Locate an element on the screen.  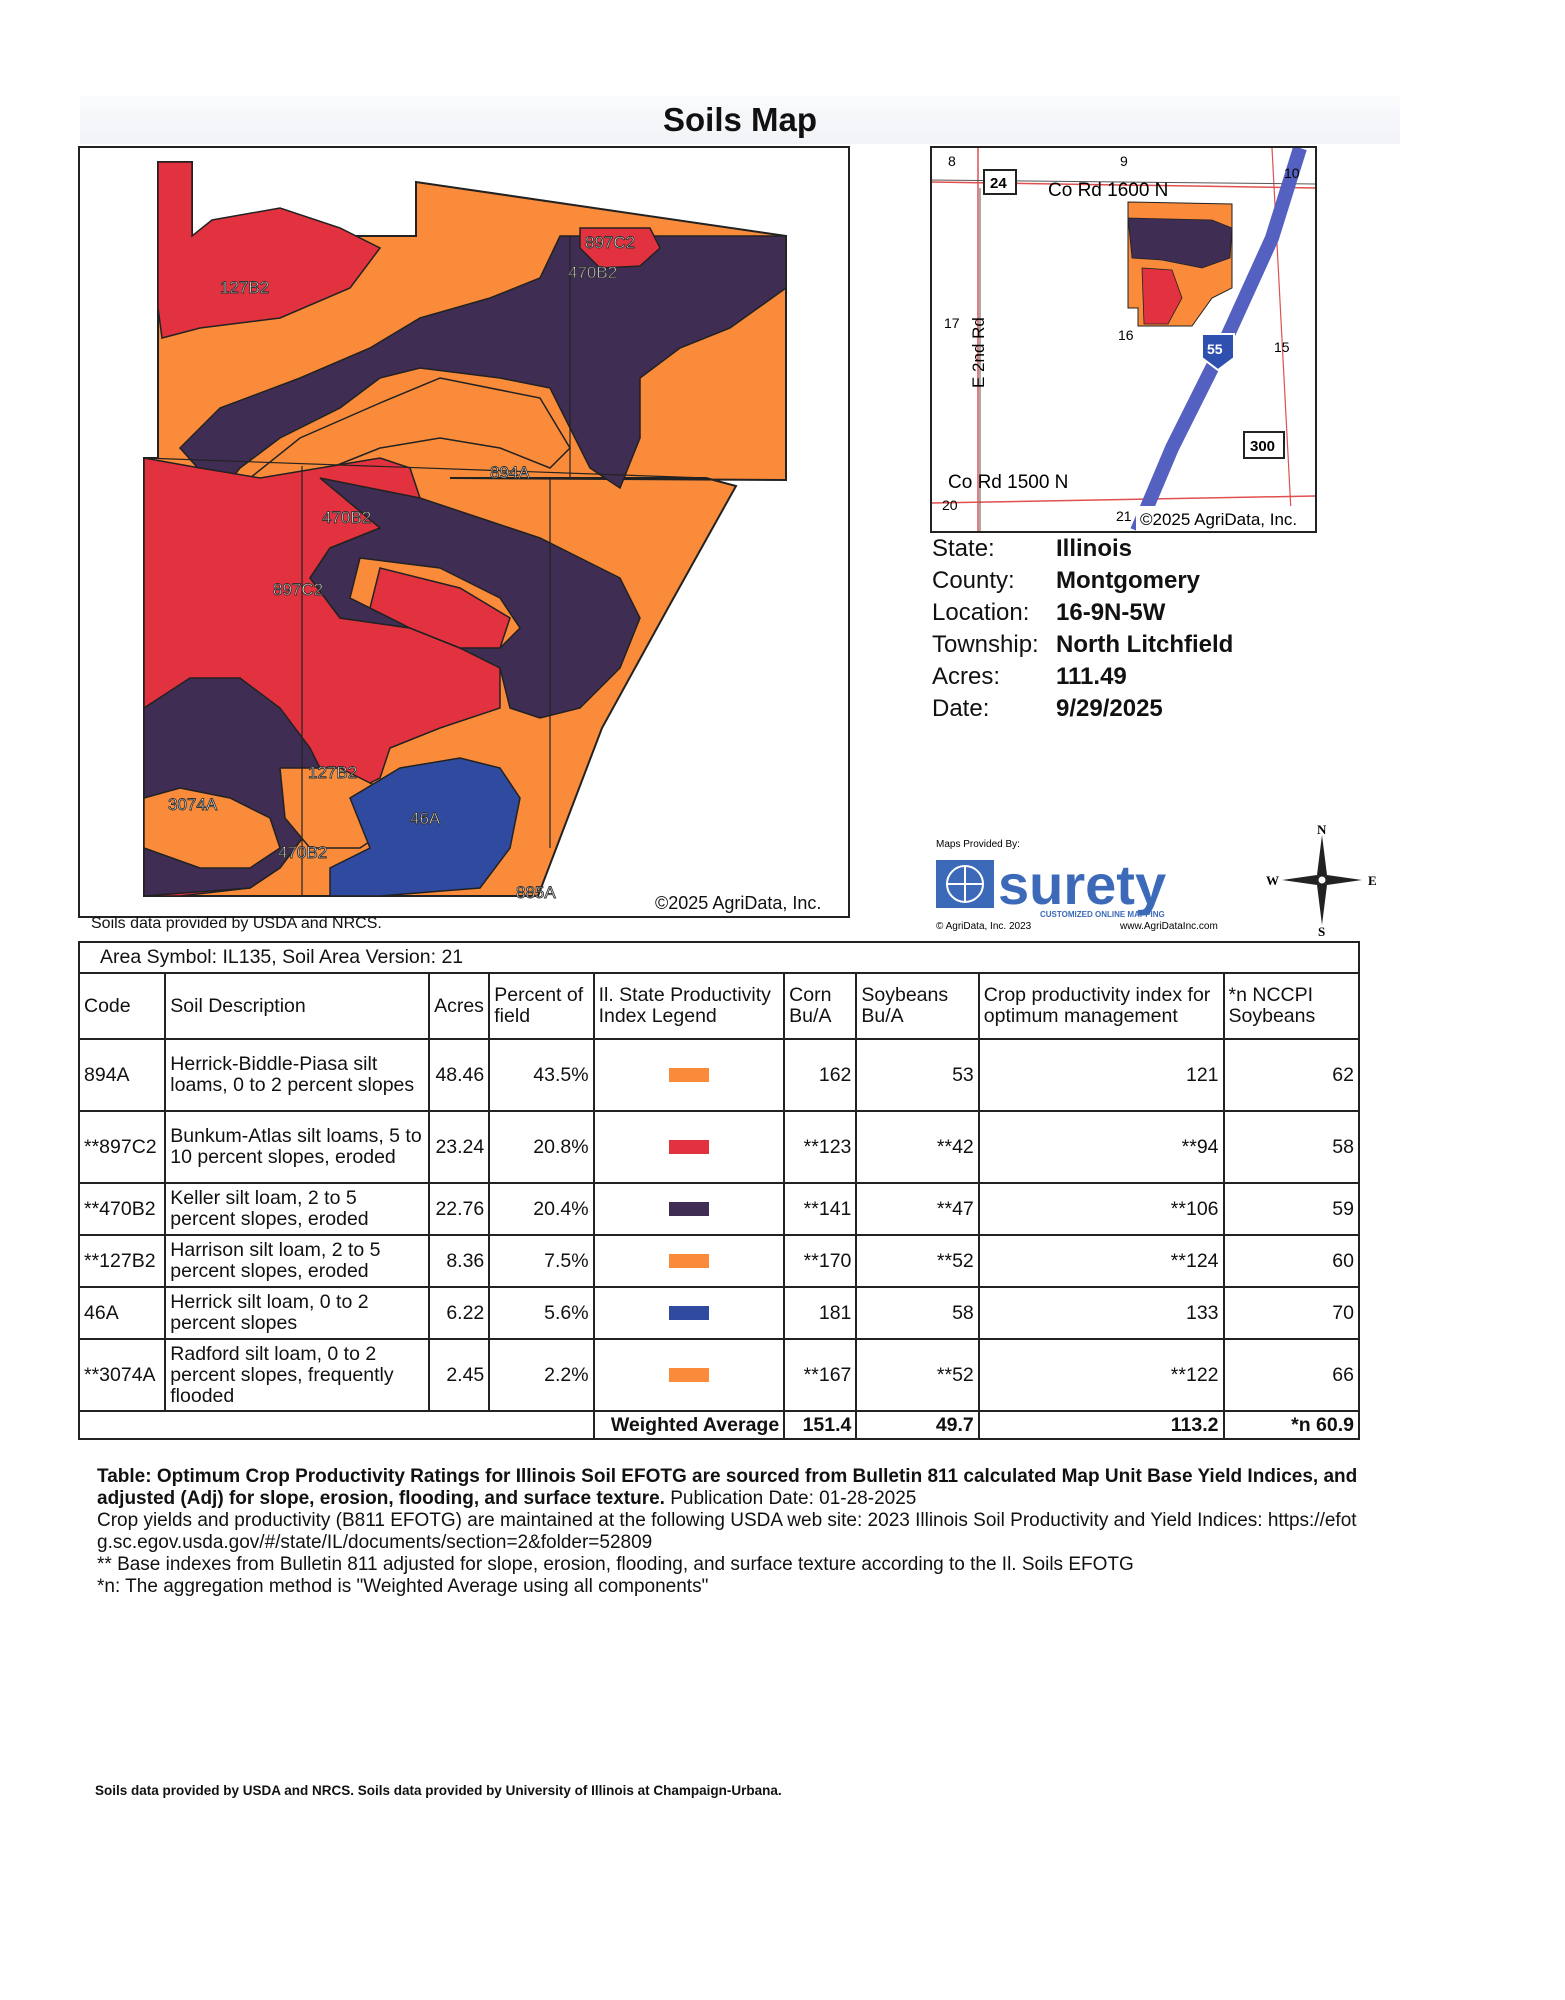
section-number: 15 is located at coordinates (1282, 347).